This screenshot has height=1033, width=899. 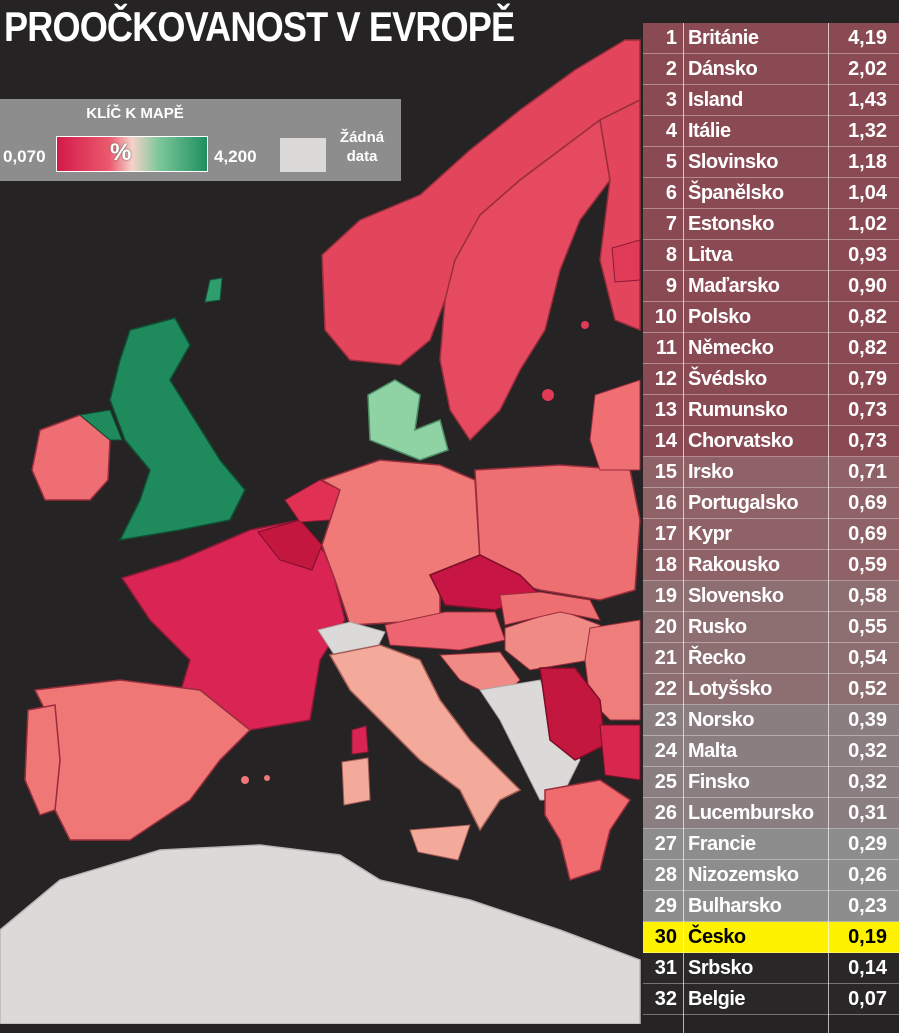 What do you see at coordinates (867, 379) in the screenshot?
I see `row-value: 0,79` at bounding box center [867, 379].